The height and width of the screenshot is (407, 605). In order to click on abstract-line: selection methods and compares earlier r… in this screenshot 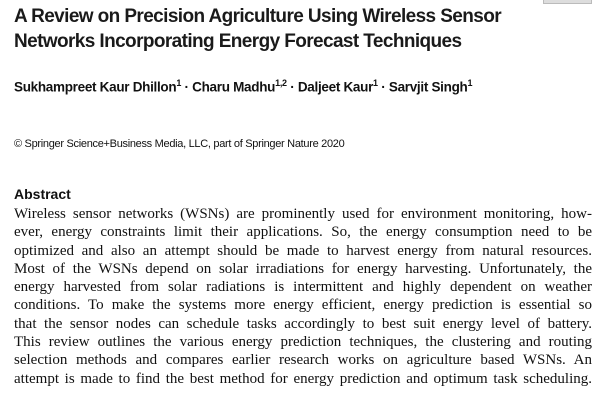, I will do `click(303, 360)`.